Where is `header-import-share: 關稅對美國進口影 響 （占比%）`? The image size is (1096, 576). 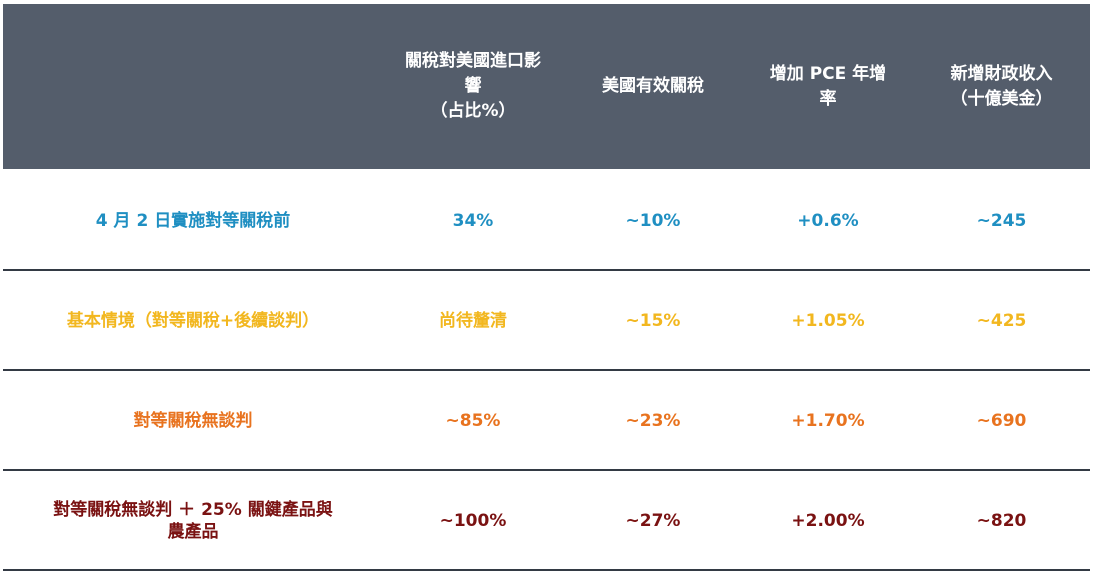 header-import-share: 關稅對美國進口影 響 （占比%） is located at coordinates (473, 86).